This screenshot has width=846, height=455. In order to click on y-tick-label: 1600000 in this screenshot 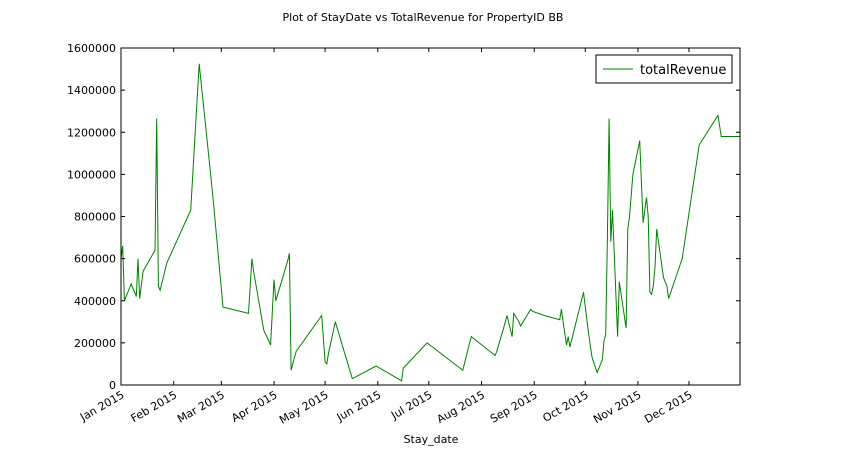, I will do `click(91, 48)`.